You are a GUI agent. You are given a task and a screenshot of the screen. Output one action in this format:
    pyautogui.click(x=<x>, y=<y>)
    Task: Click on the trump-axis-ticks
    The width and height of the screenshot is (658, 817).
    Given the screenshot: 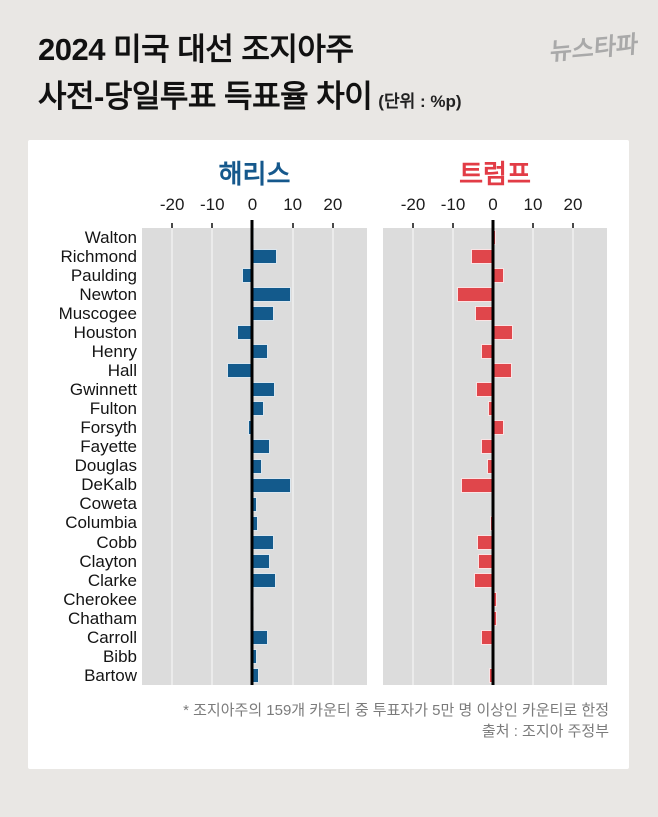 What is the action you would take?
    pyautogui.click(x=495, y=224)
    